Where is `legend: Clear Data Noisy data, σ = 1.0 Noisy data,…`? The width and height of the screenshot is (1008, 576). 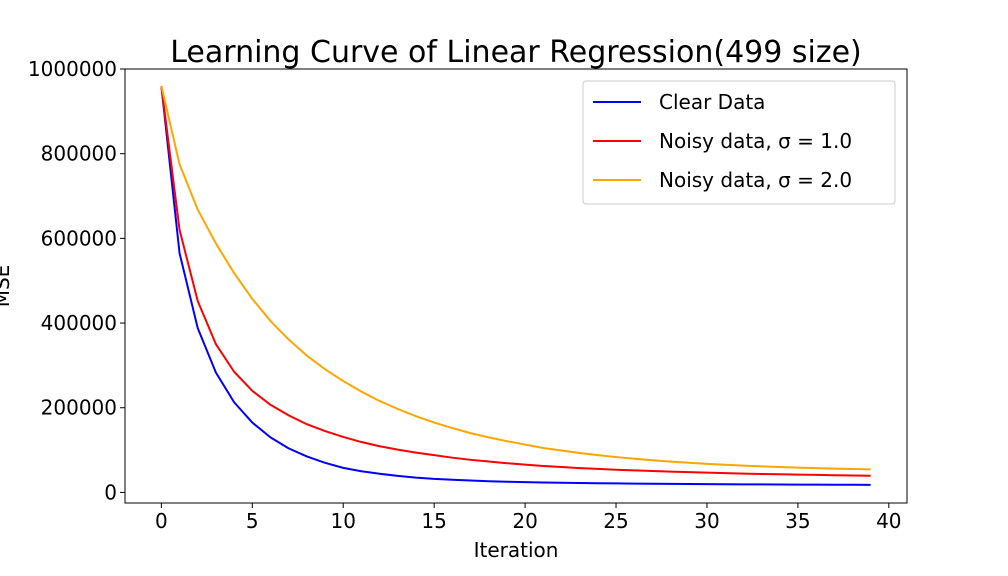
legend: Clear Data Noisy data, σ = 1.0 Noisy data,… is located at coordinates (739, 142).